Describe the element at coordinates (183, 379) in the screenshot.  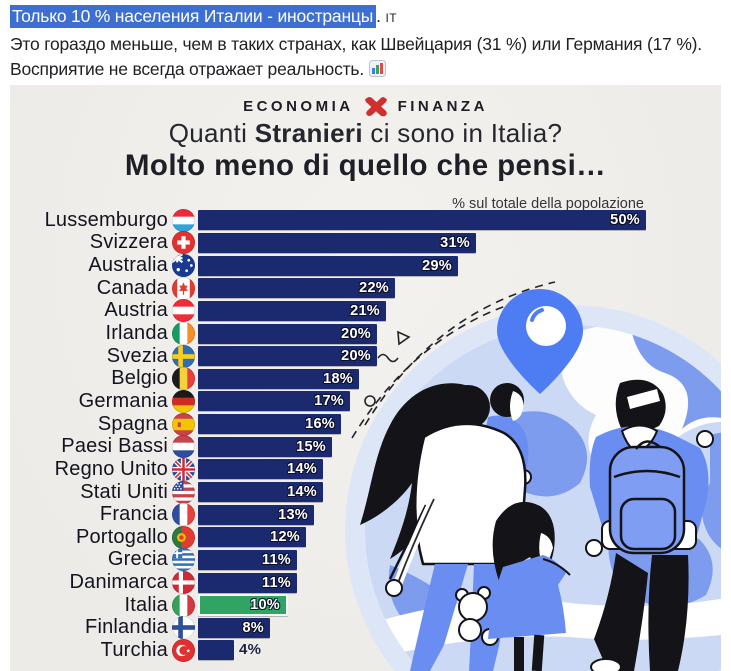
I see `flag-belgium-icon` at that location.